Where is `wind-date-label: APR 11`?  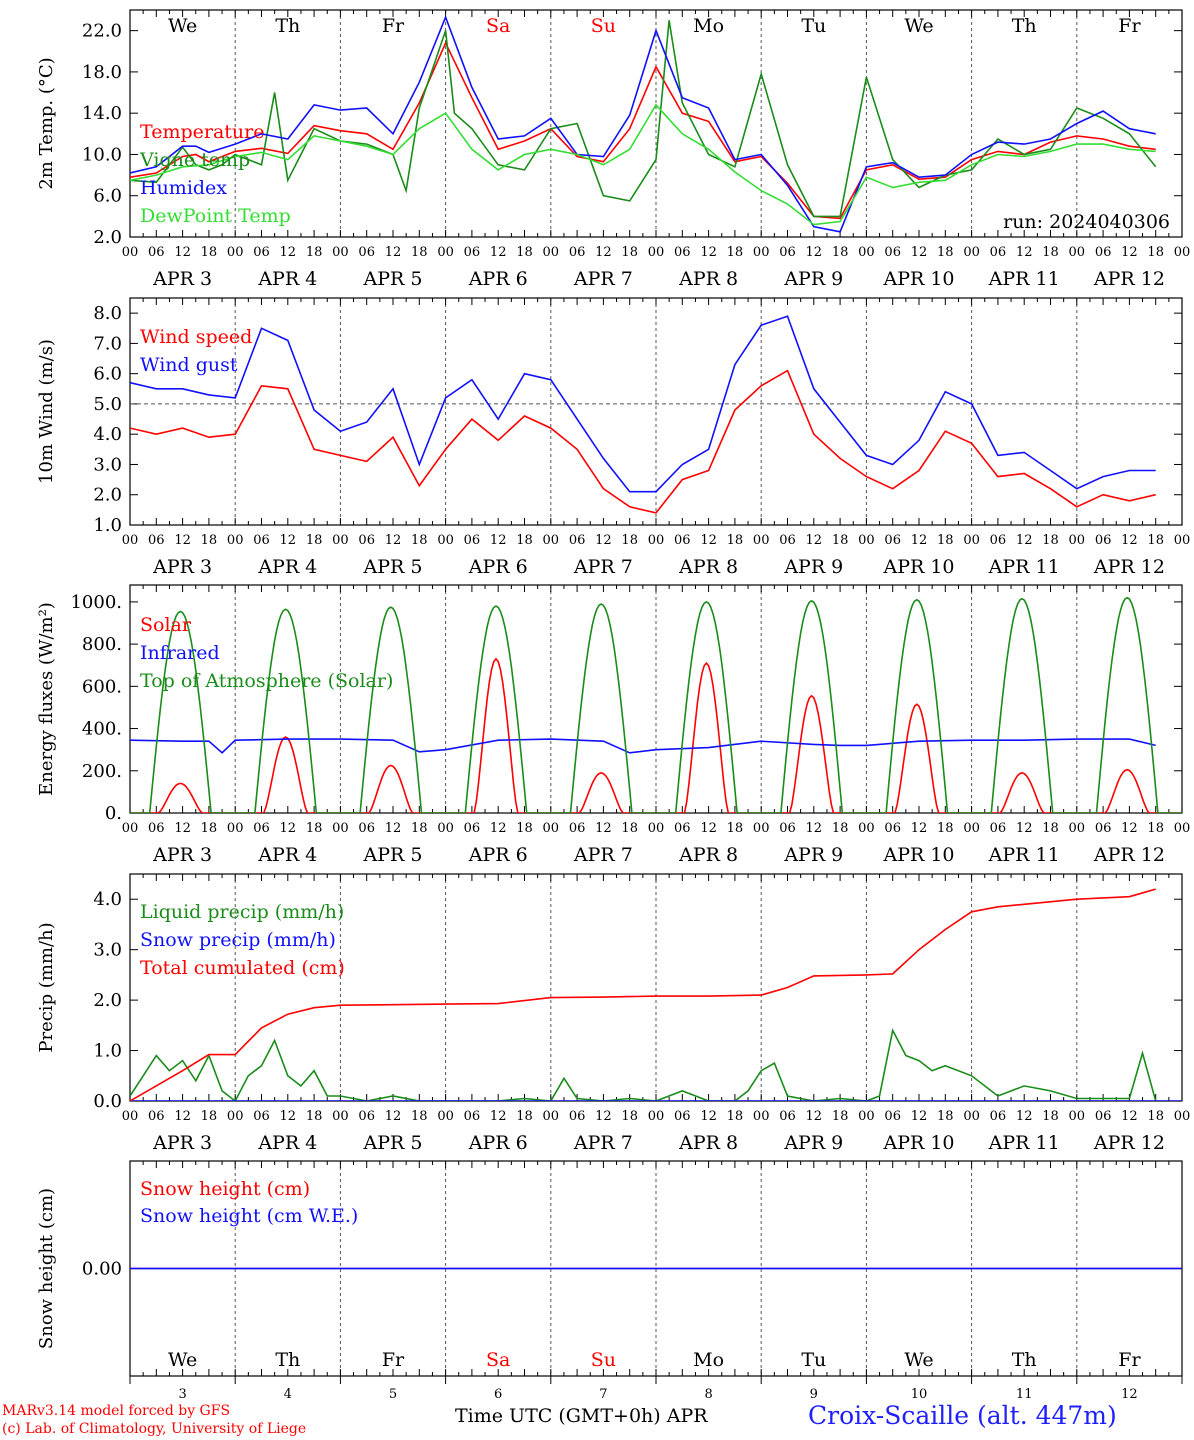 wind-date-label: APR 11 is located at coordinates (1024, 567).